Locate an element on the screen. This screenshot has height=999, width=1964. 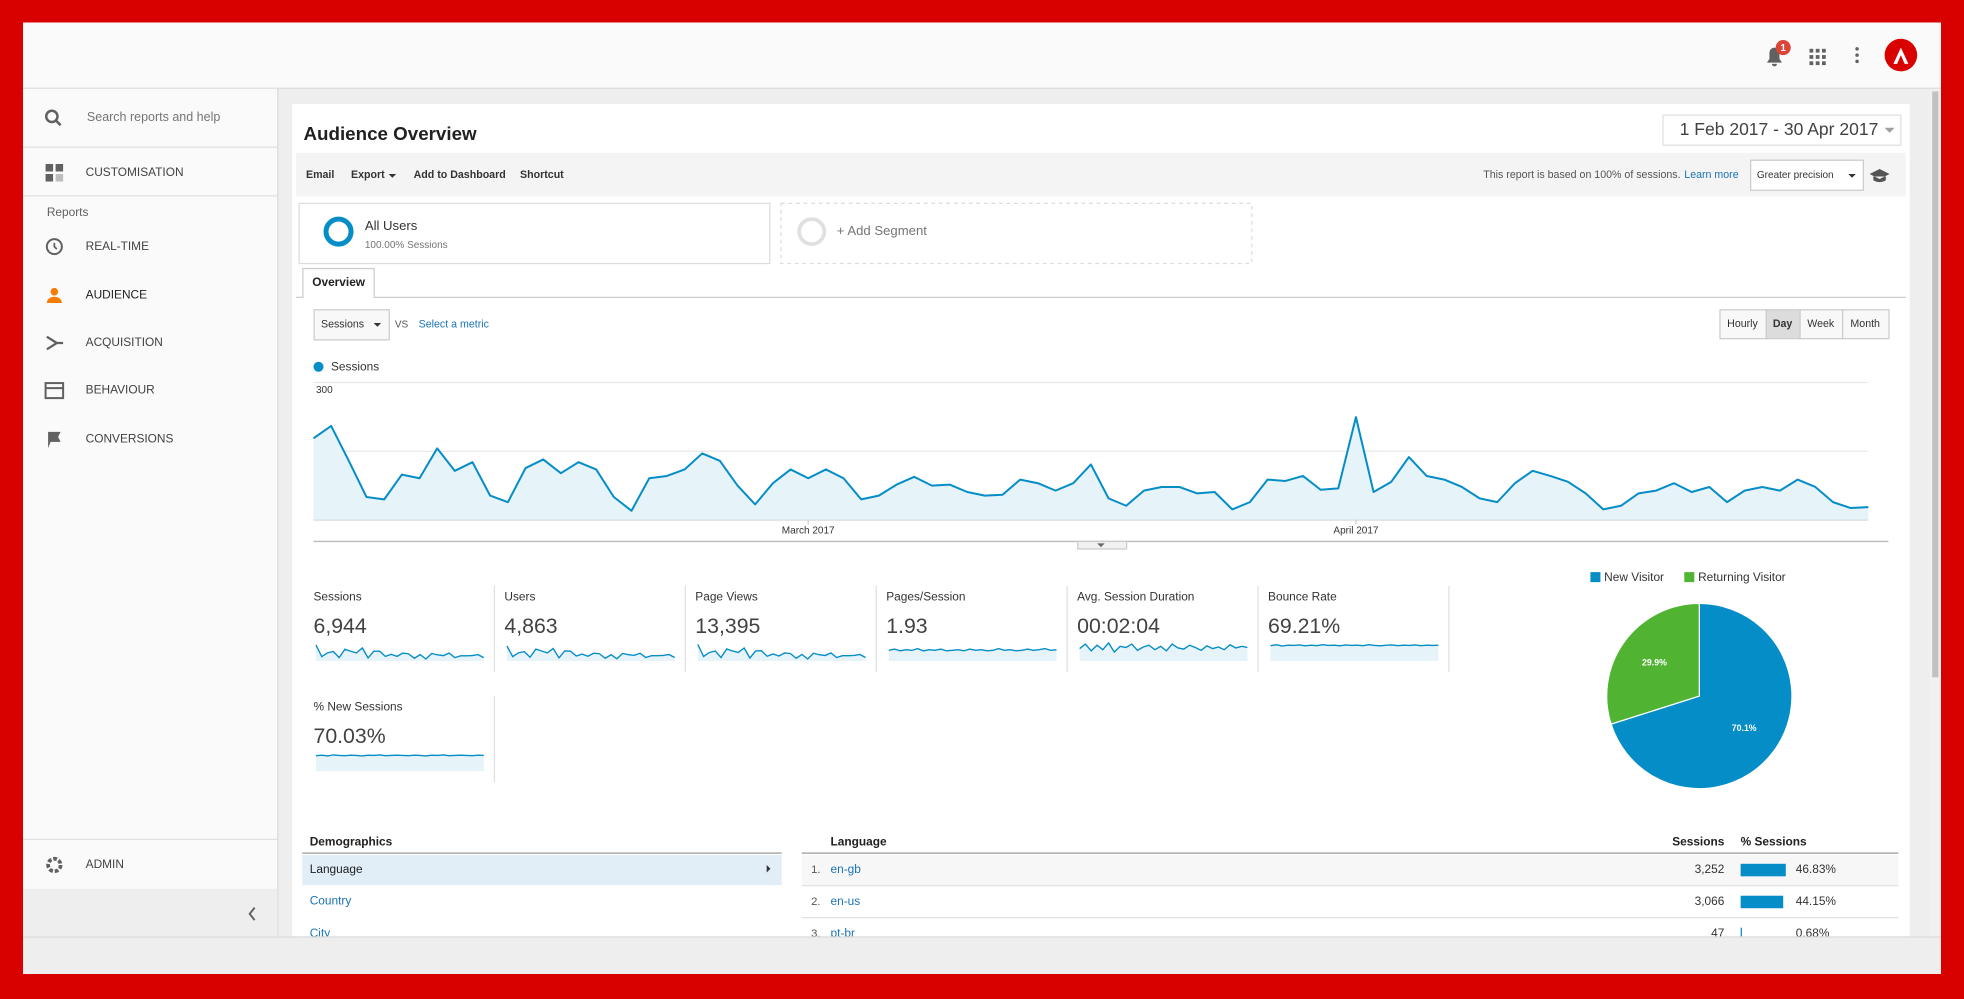
overview-tab is located at coordinates (338, 282).